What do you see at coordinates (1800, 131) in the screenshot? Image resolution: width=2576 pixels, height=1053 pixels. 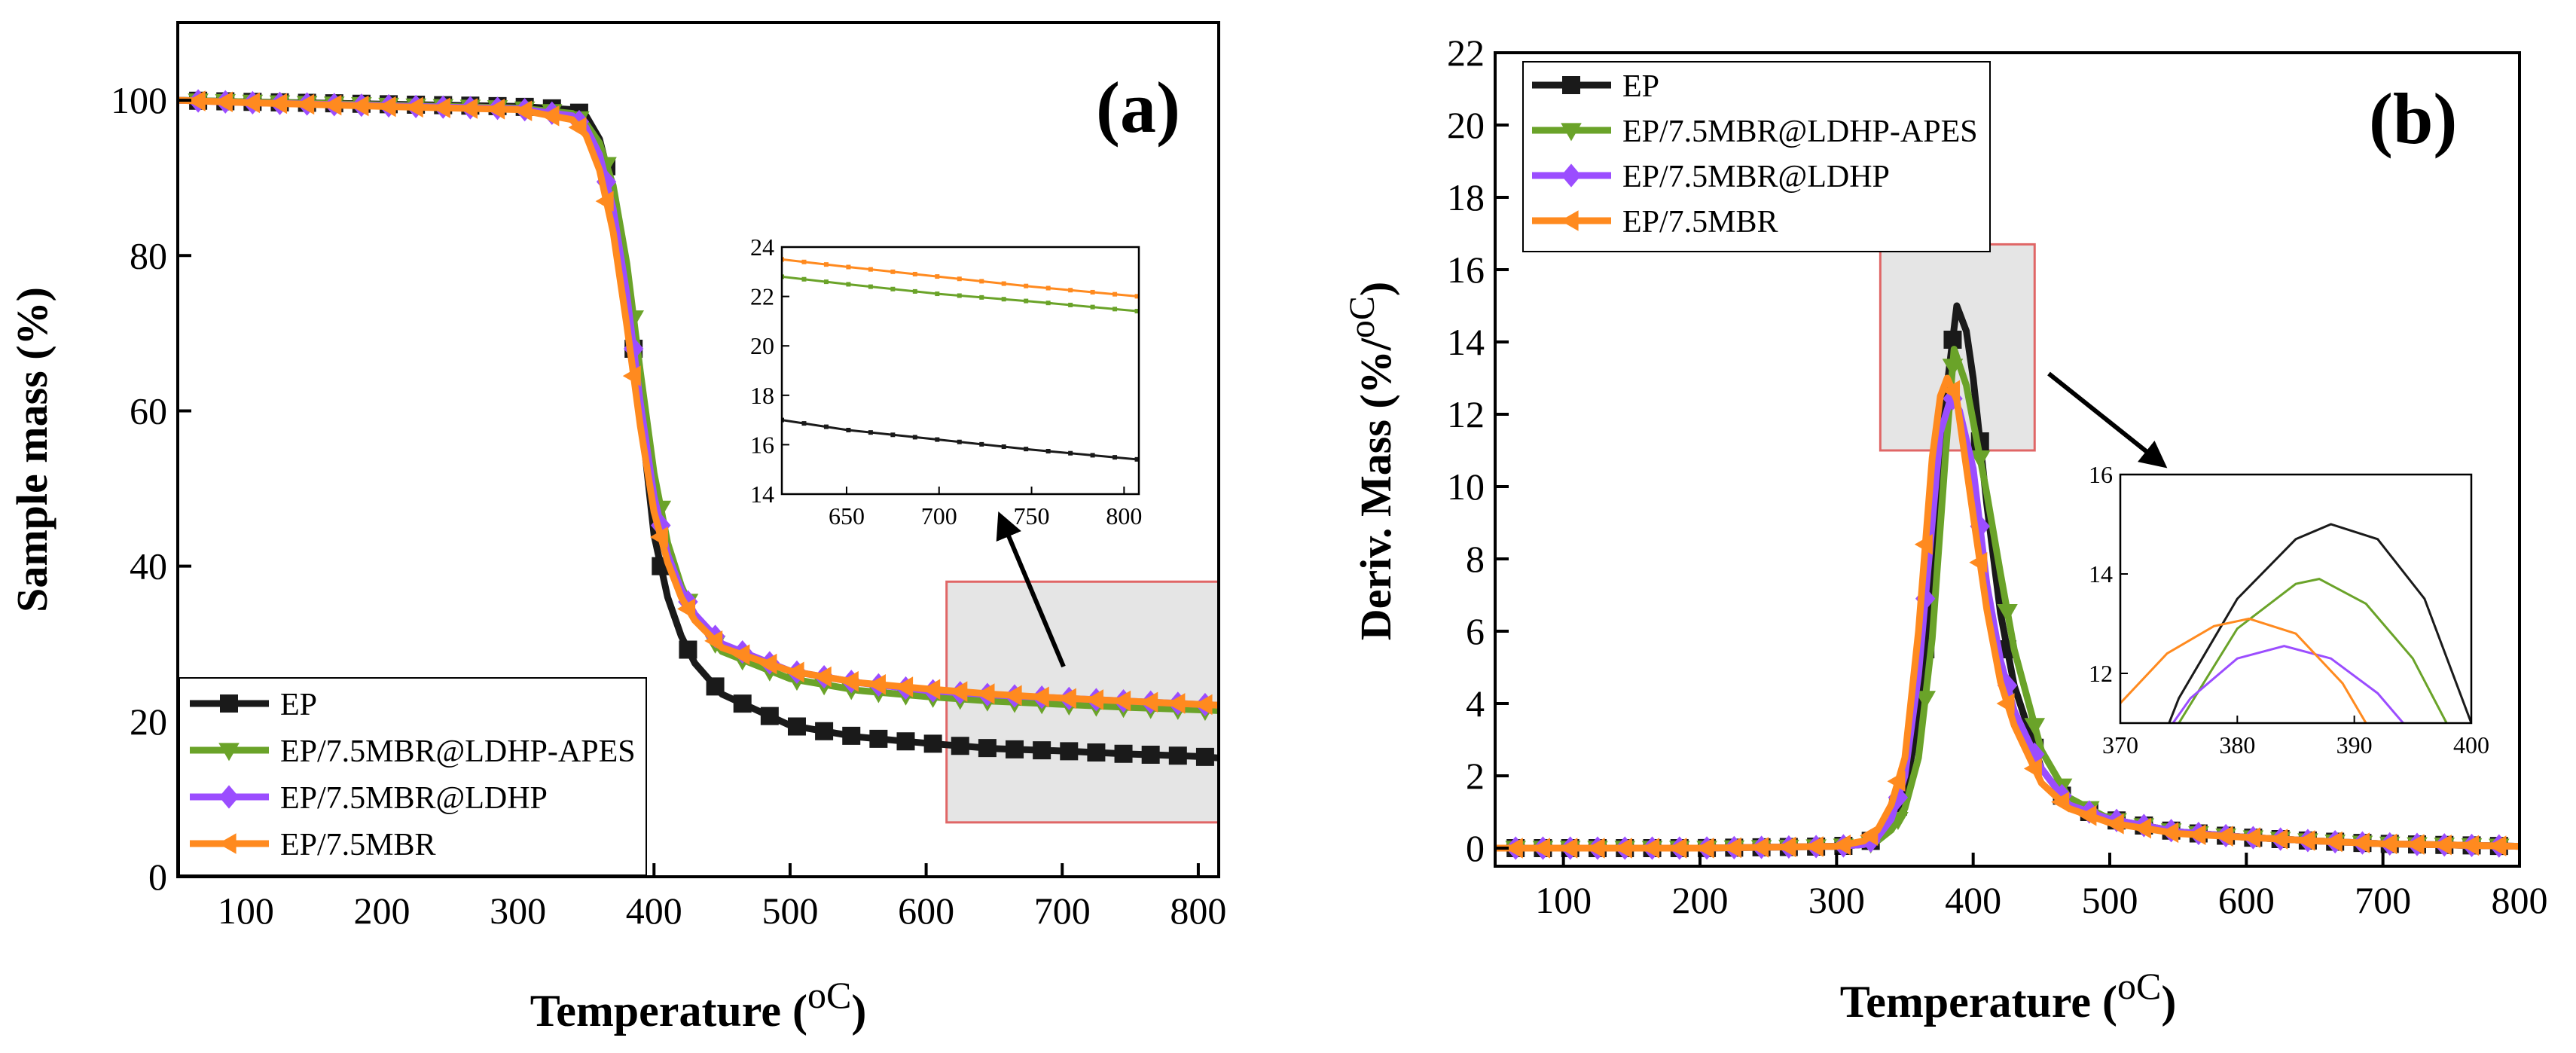 I see `b-legend-label-ep-7-5mbr-ldhp-apes: EP/7.5MBR@LDHP-APES` at bounding box center [1800, 131].